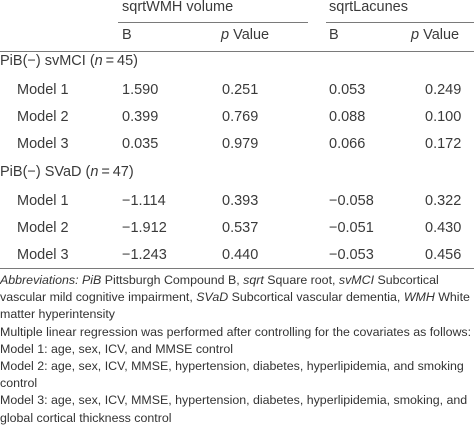 This screenshot has width=474, height=447. Describe the element at coordinates (443, 255) in the screenshot. I see `p-lacunes-value: 0.456` at that location.